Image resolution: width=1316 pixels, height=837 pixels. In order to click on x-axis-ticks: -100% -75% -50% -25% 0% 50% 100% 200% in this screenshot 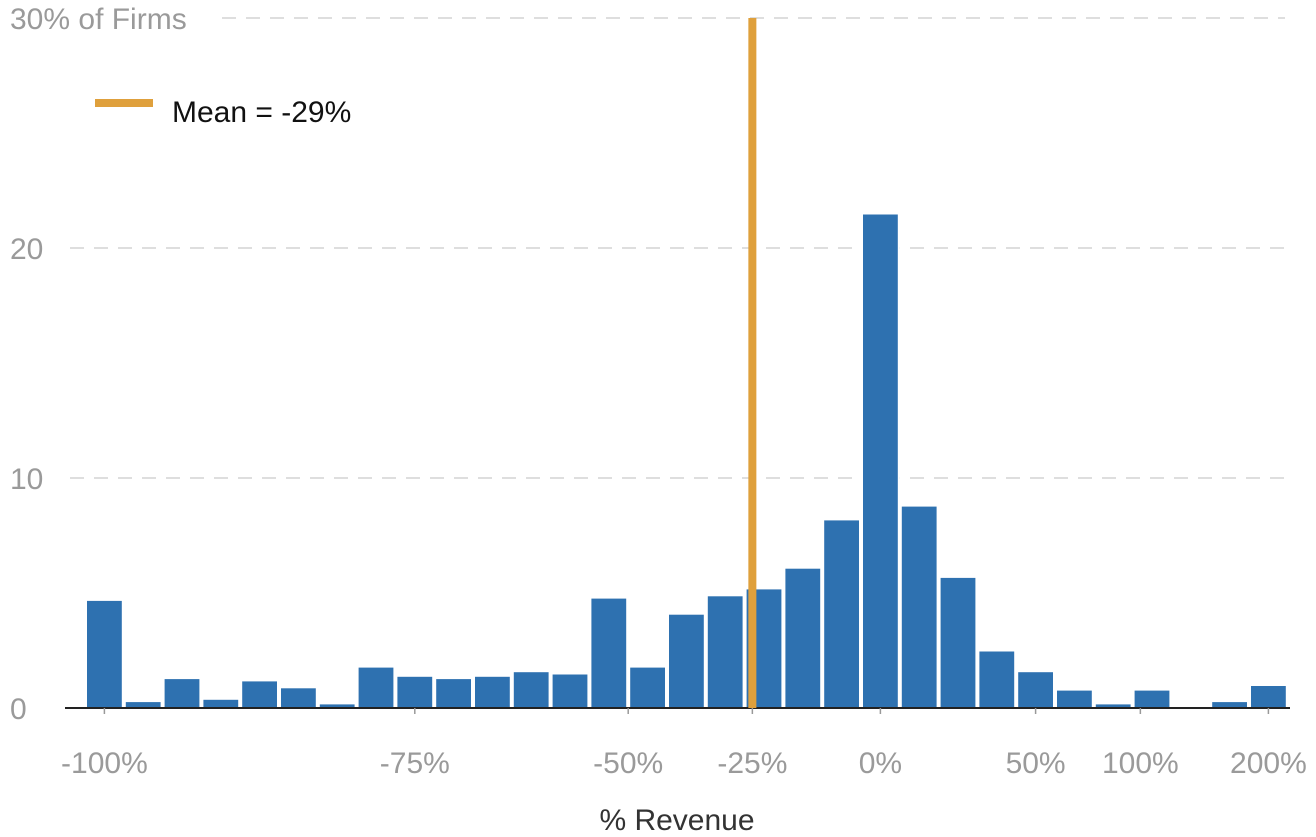, I will do `click(684, 744)`.